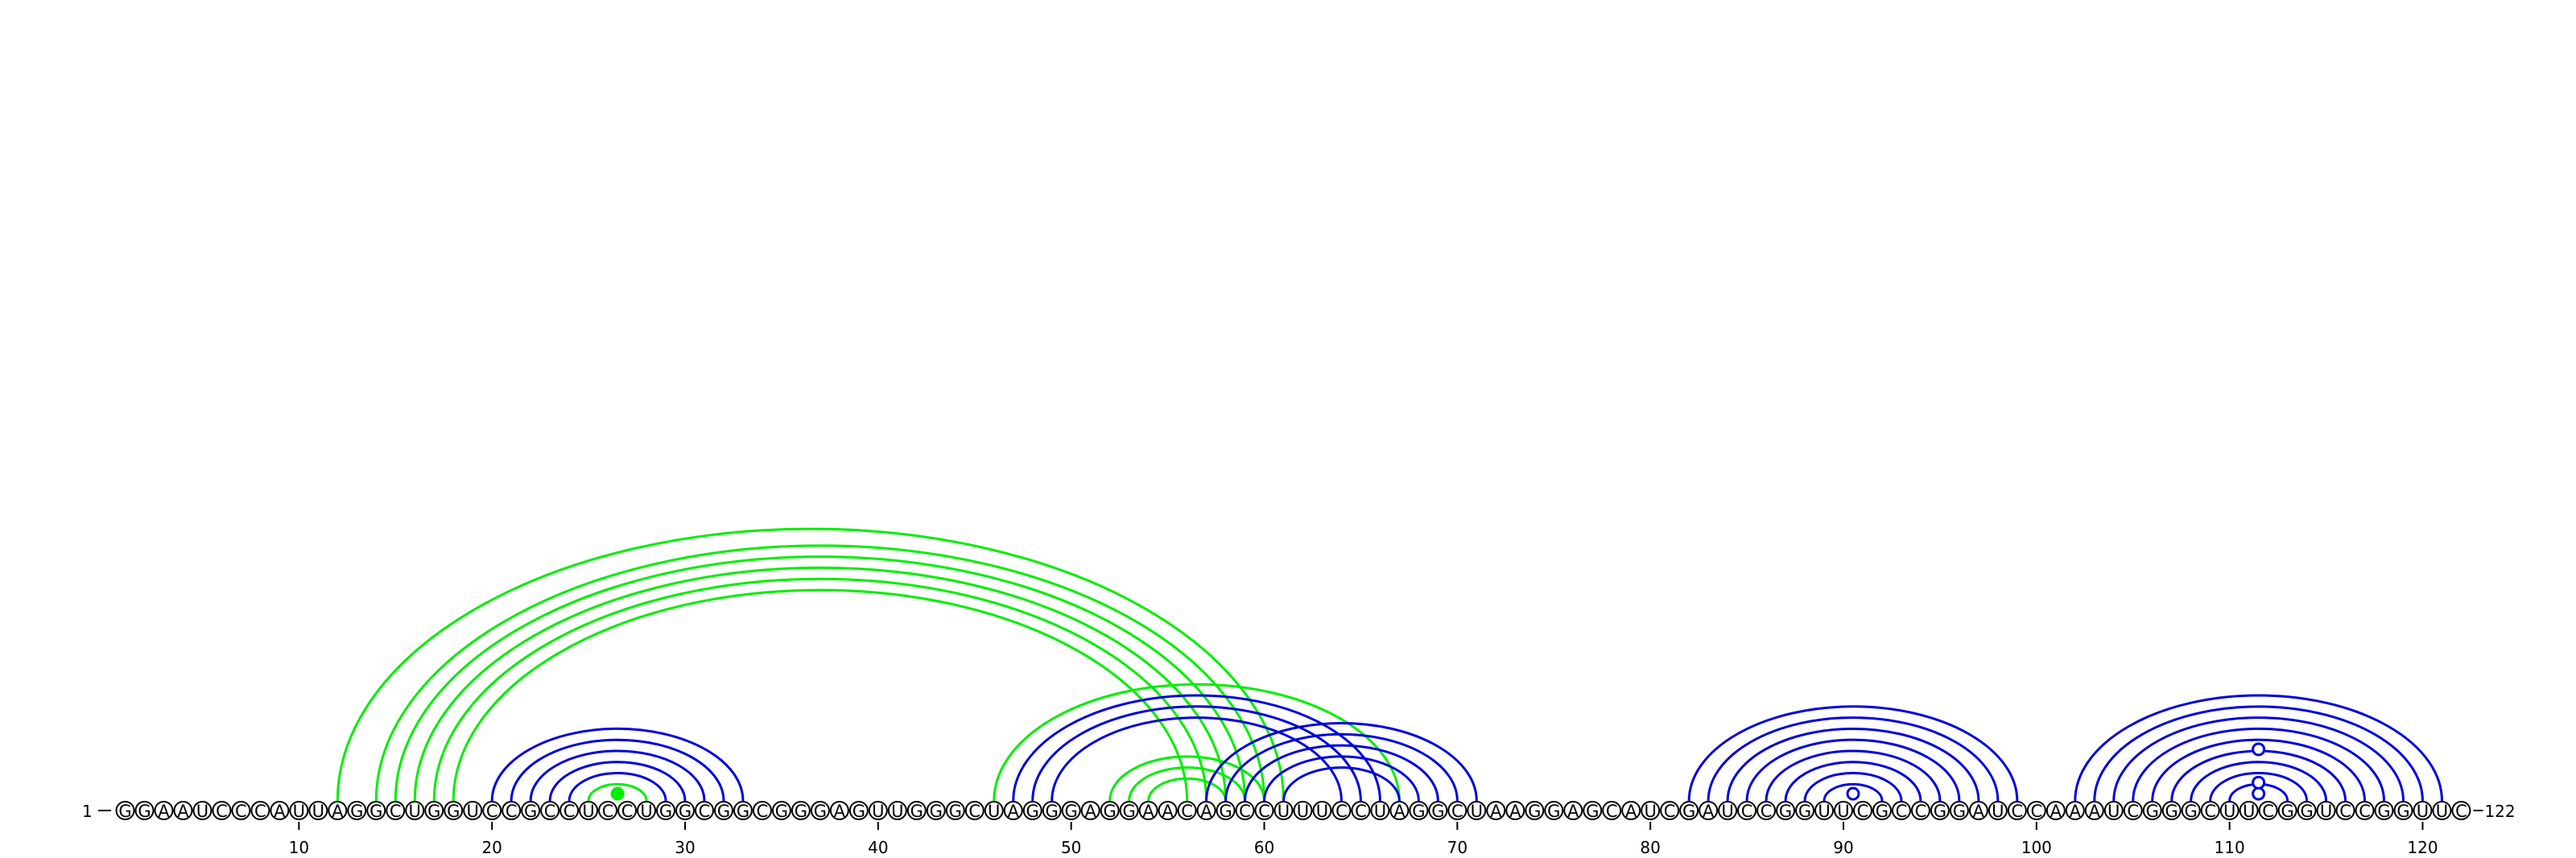 The width and height of the screenshot is (2576, 858). I want to click on axis-tick-label: 90, so click(1843, 848).